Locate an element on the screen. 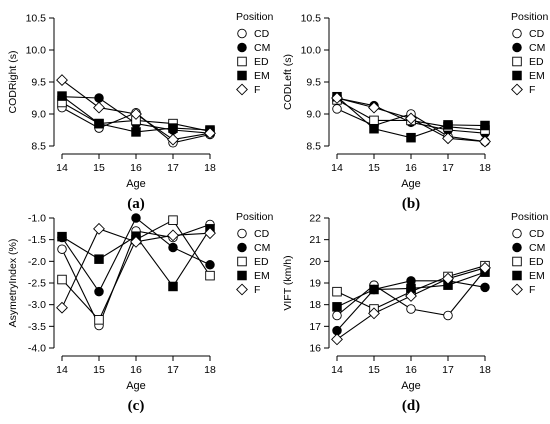  panel-label: (c) is located at coordinates (136, 406).